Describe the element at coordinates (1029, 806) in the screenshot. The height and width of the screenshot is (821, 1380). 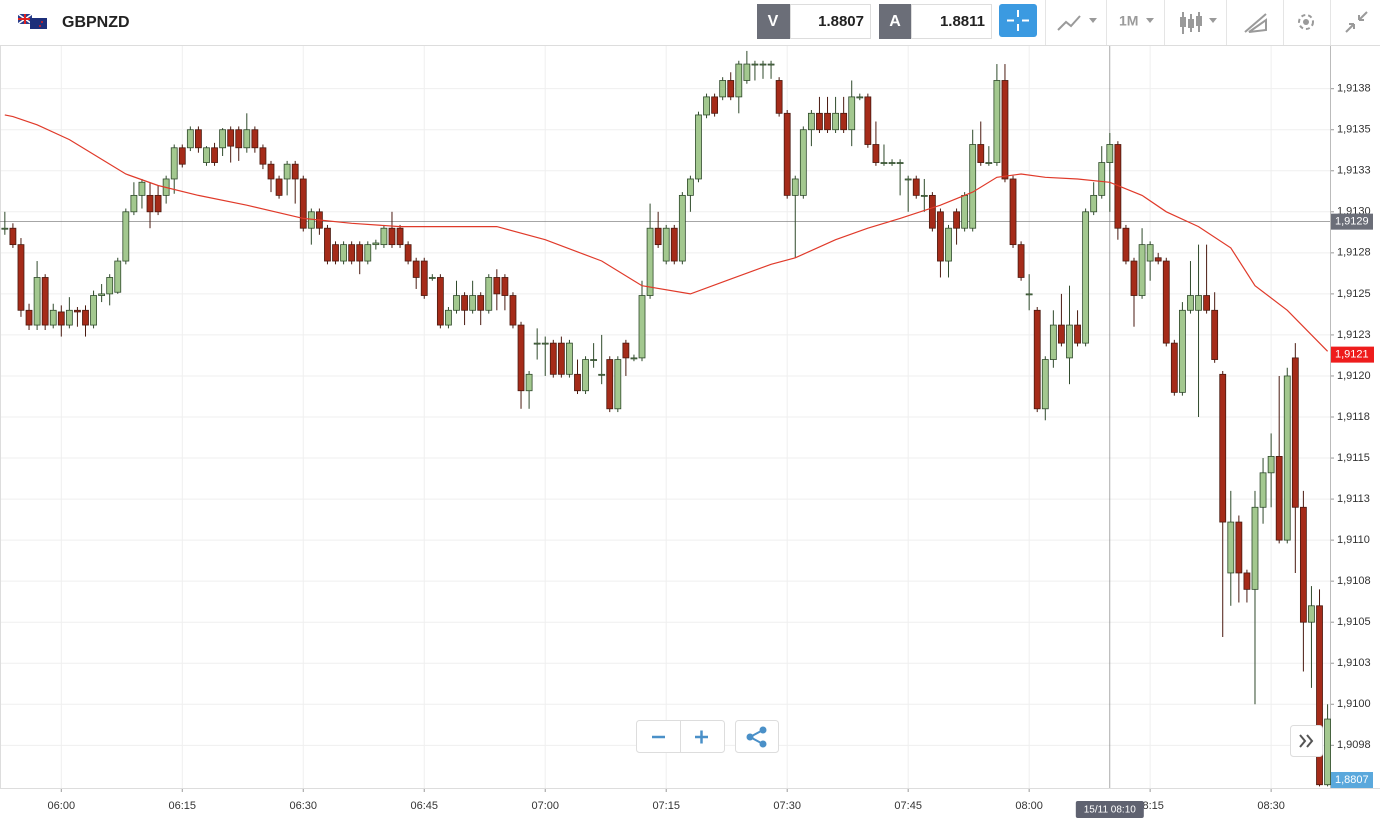
I see `x-tick-label: 08:00` at that location.